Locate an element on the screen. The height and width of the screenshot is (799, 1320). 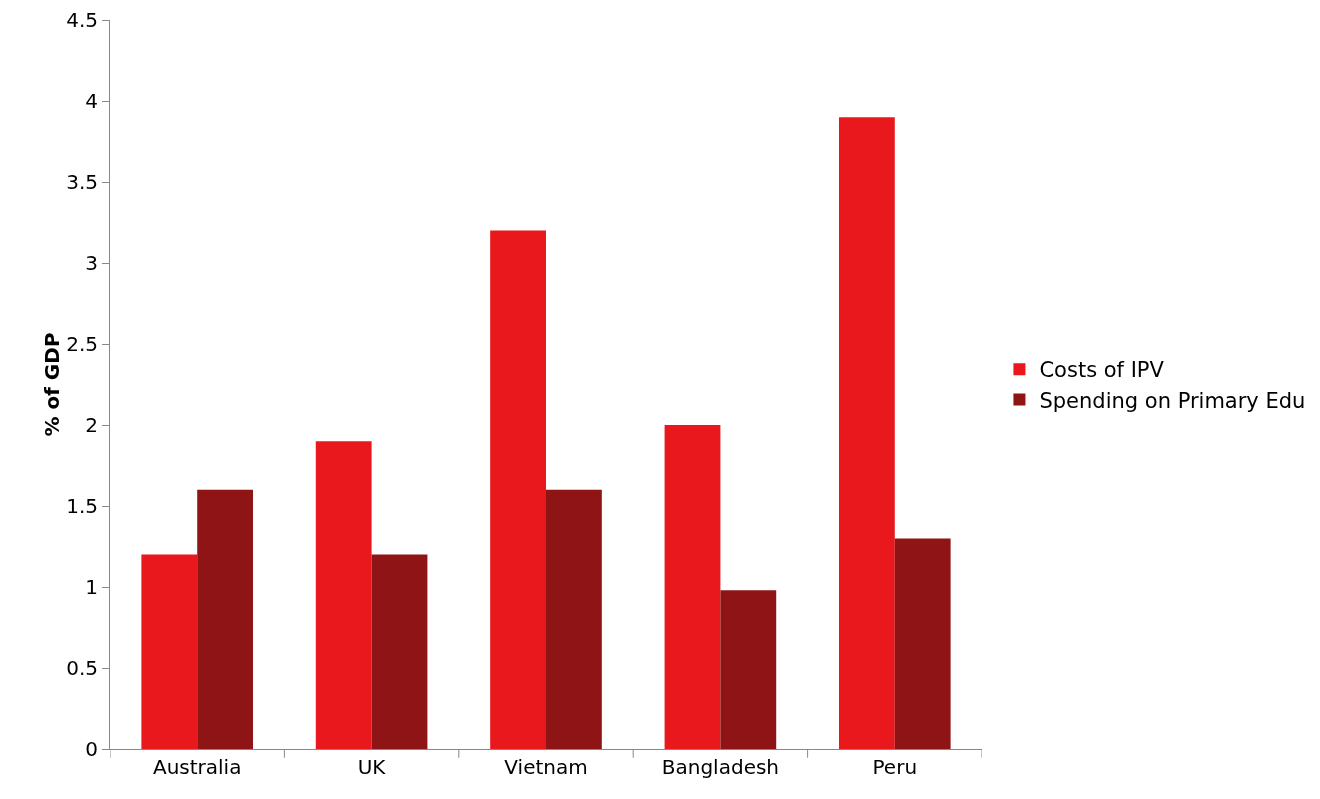
x-tick-label: Vietnam is located at coordinates (546, 767).